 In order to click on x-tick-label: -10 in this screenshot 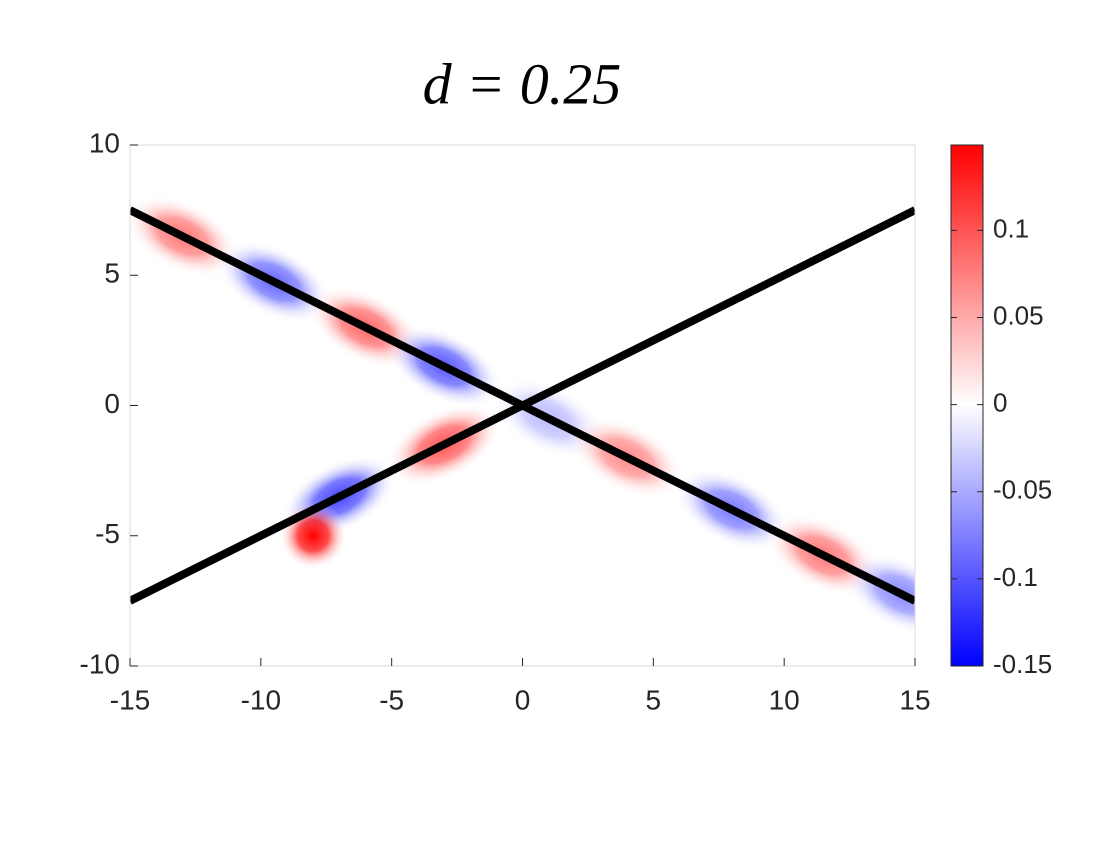, I will do `click(261, 699)`.